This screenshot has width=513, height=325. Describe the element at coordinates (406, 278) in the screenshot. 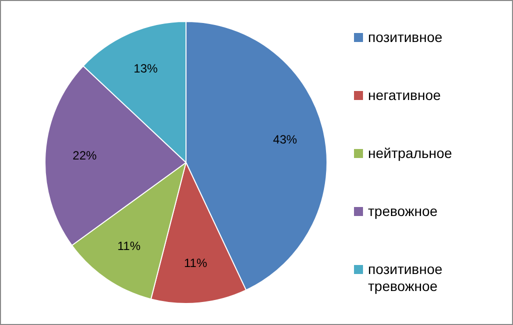

I see `legend-label: позитивное тревожное` at that location.